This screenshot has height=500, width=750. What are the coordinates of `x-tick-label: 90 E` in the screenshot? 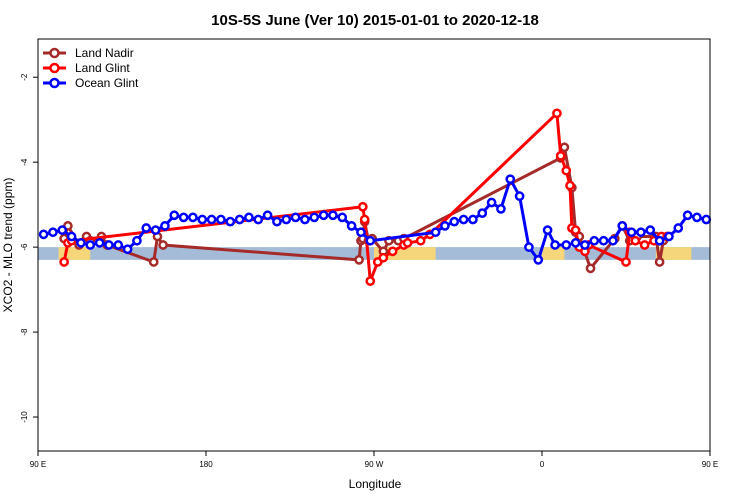 It's located at (710, 464).